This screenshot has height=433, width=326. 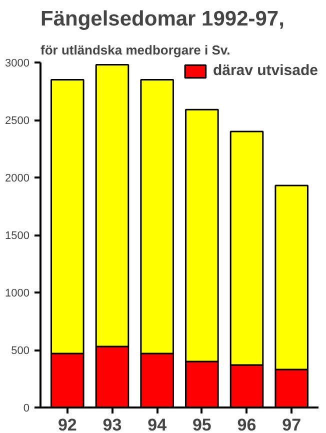 I want to click on x-tick-label: 94, so click(x=158, y=424).